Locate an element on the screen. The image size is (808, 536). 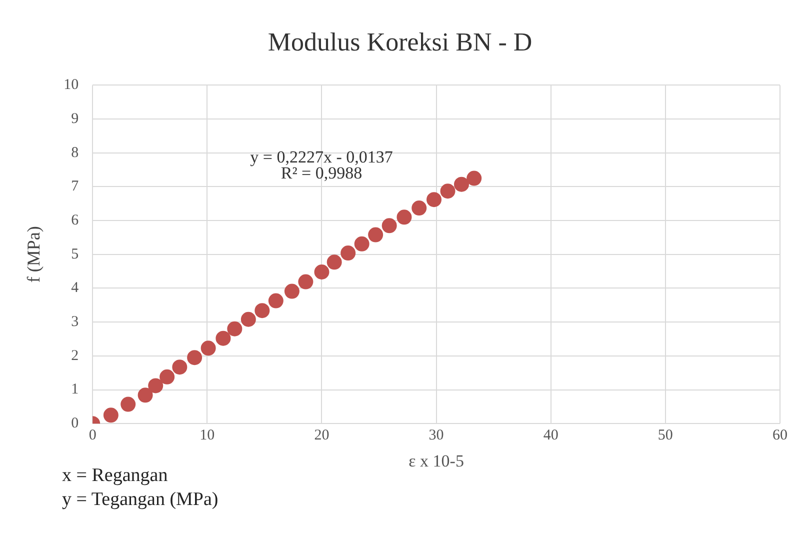
y-tick-label: 2 is located at coordinates (75, 356).